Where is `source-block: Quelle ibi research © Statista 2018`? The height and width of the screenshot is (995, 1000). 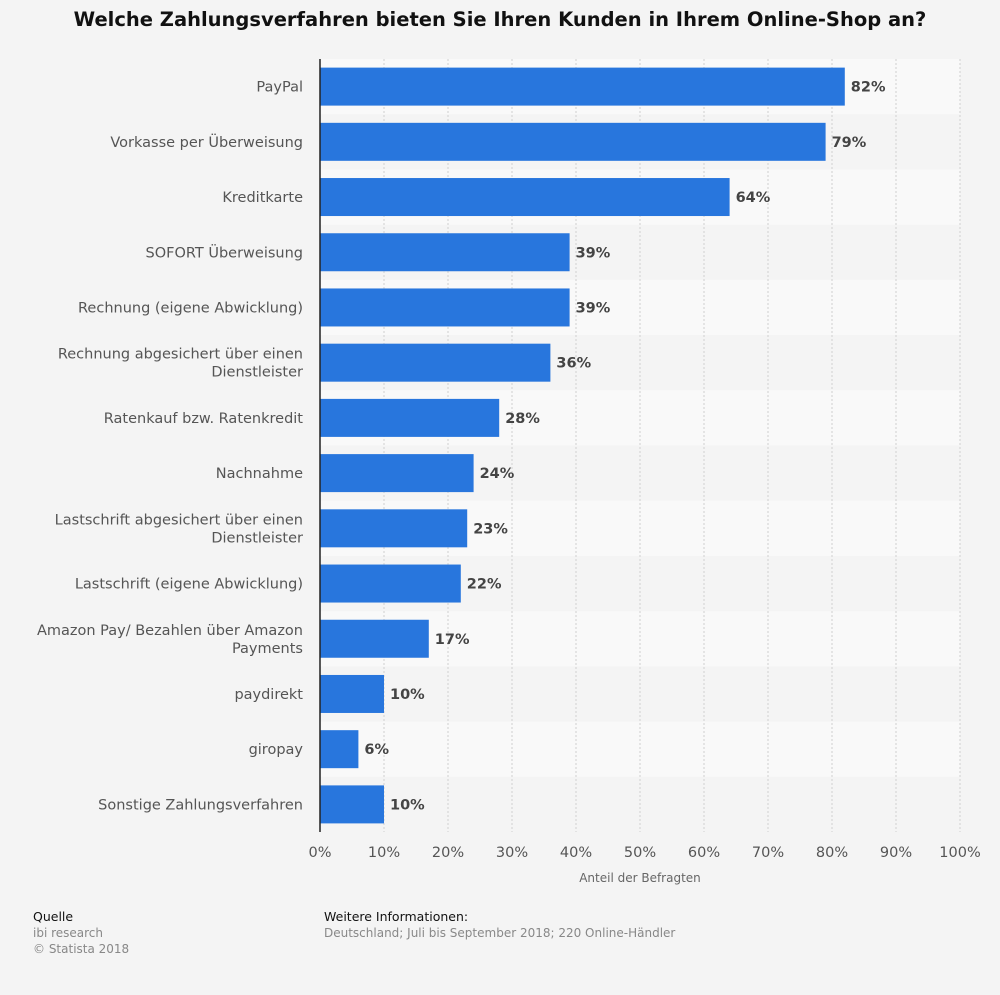
source-block: Quelle ibi research © Statista 2018 is located at coordinates (81, 933).